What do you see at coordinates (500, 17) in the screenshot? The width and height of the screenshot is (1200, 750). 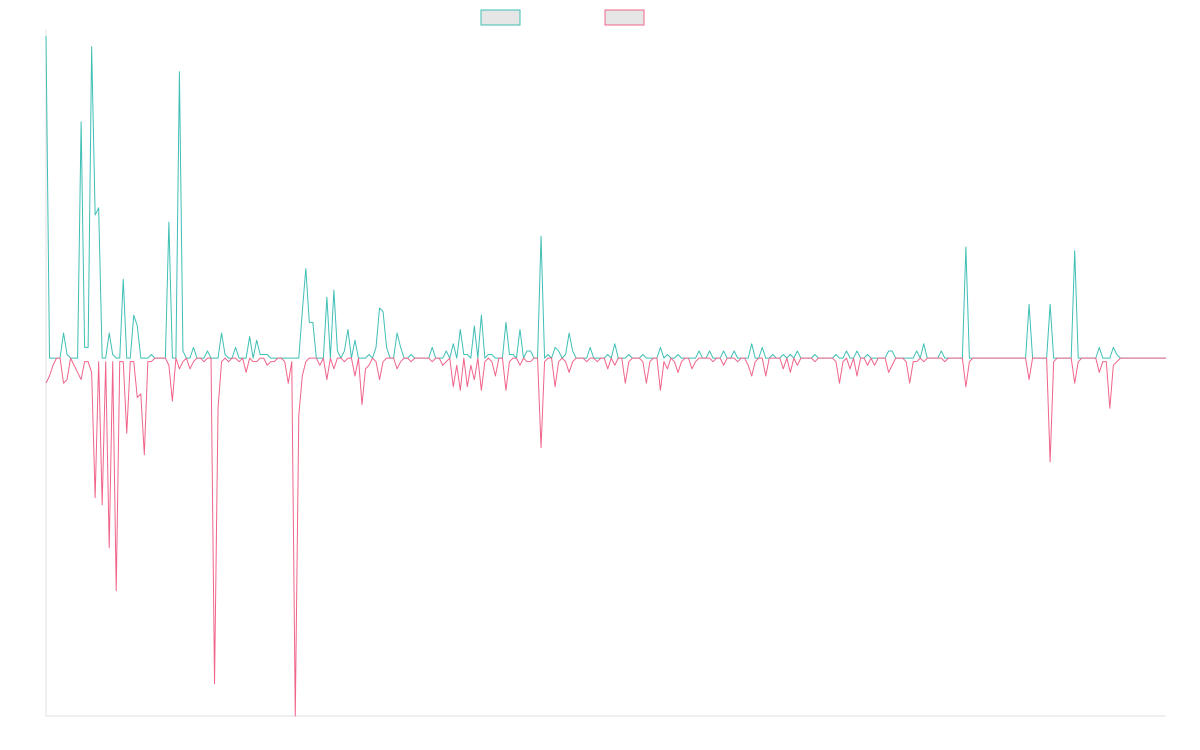 I see `legend-swatch-series-a` at bounding box center [500, 17].